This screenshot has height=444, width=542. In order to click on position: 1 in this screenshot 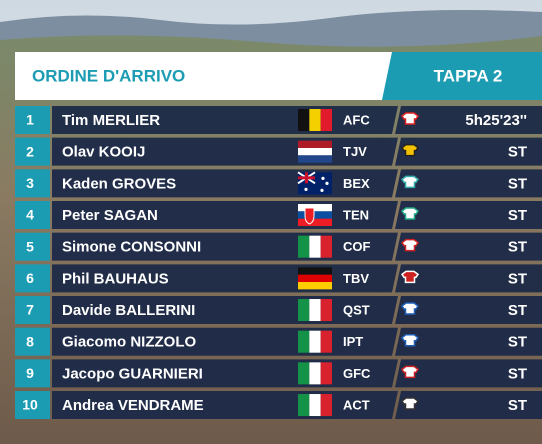, I will do `click(30, 120)`.